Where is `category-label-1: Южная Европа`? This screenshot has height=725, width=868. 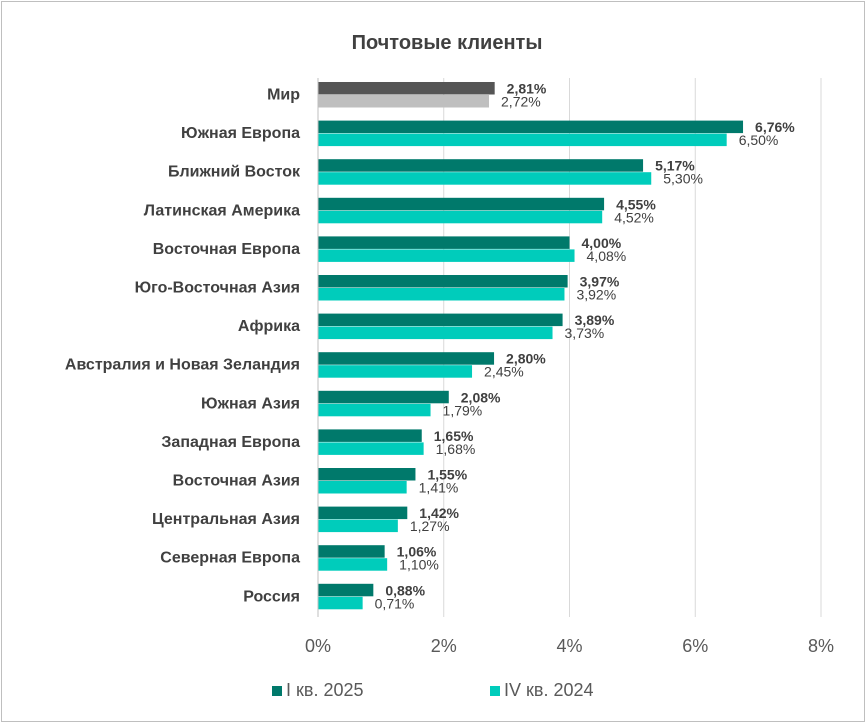 category-label-1: Южная Европа is located at coordinates (240, 133).